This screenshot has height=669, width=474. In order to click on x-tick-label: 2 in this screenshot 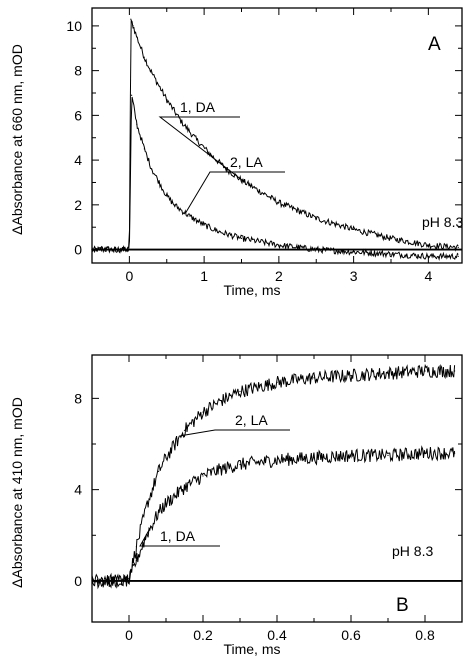, I will do `click(279, 276)`.